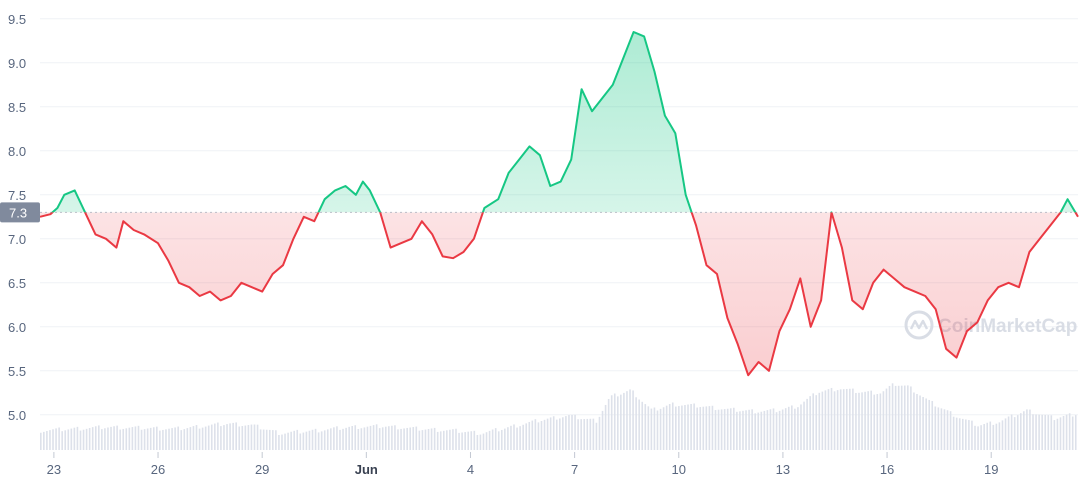 The image size is (1080, 484). I want to click on x-tick-label: 7, so click(574, 469).